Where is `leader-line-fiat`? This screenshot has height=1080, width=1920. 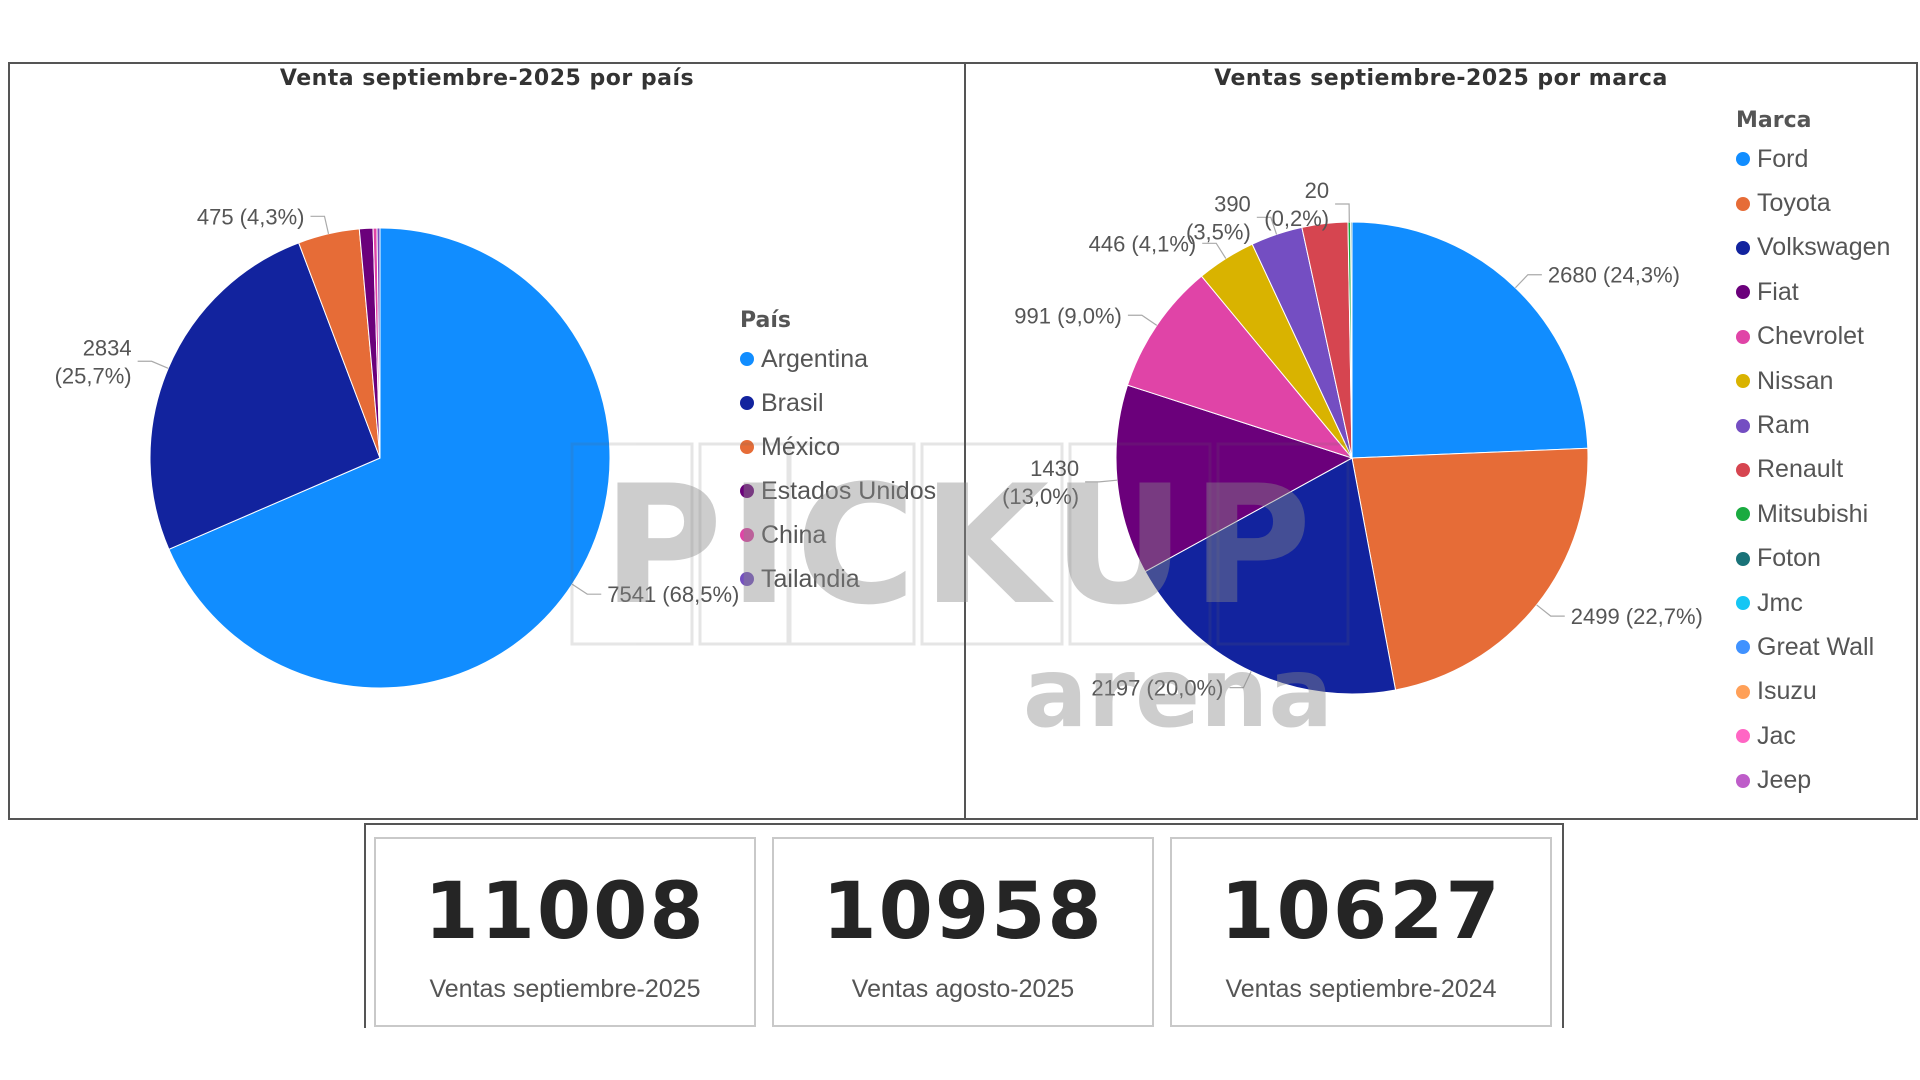
leader-line-fiat is located at coordinates (1101, 481).